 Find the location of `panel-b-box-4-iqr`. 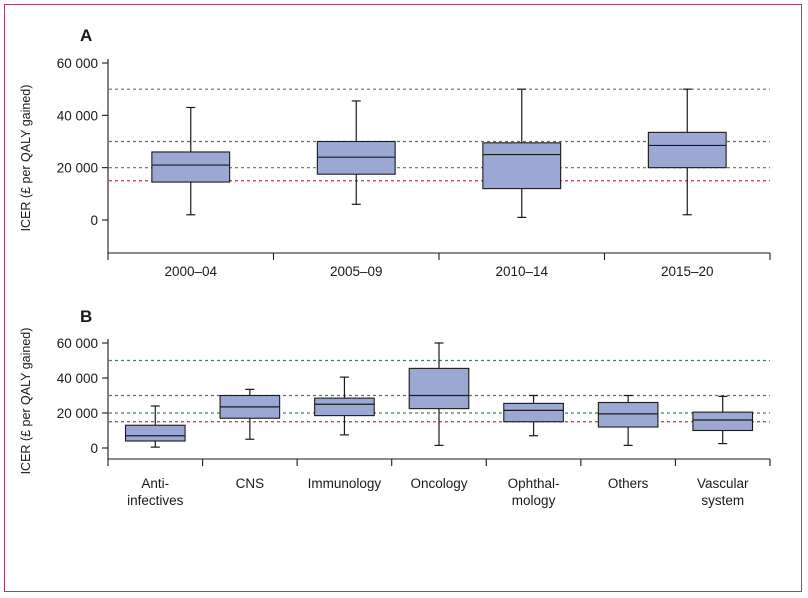

panel-b-box-4-iqr is located at coordinates (533, 412).